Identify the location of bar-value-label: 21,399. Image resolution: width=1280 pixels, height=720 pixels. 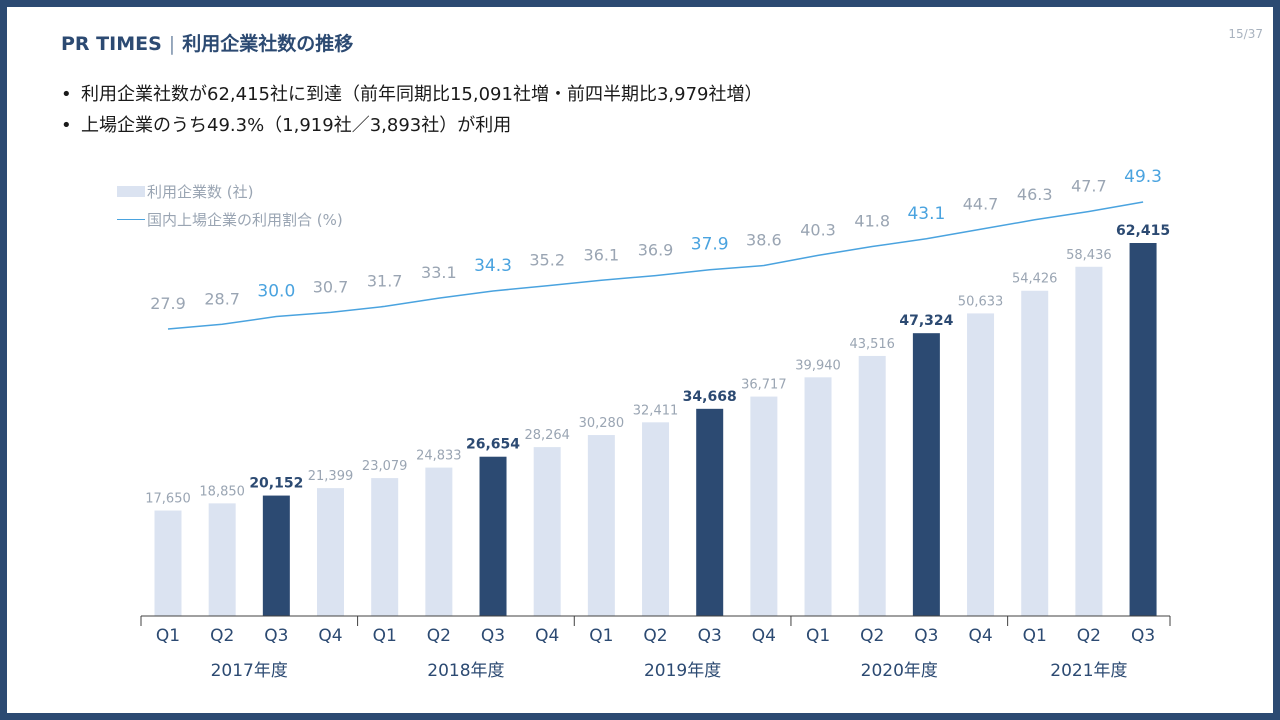
(331, 476).